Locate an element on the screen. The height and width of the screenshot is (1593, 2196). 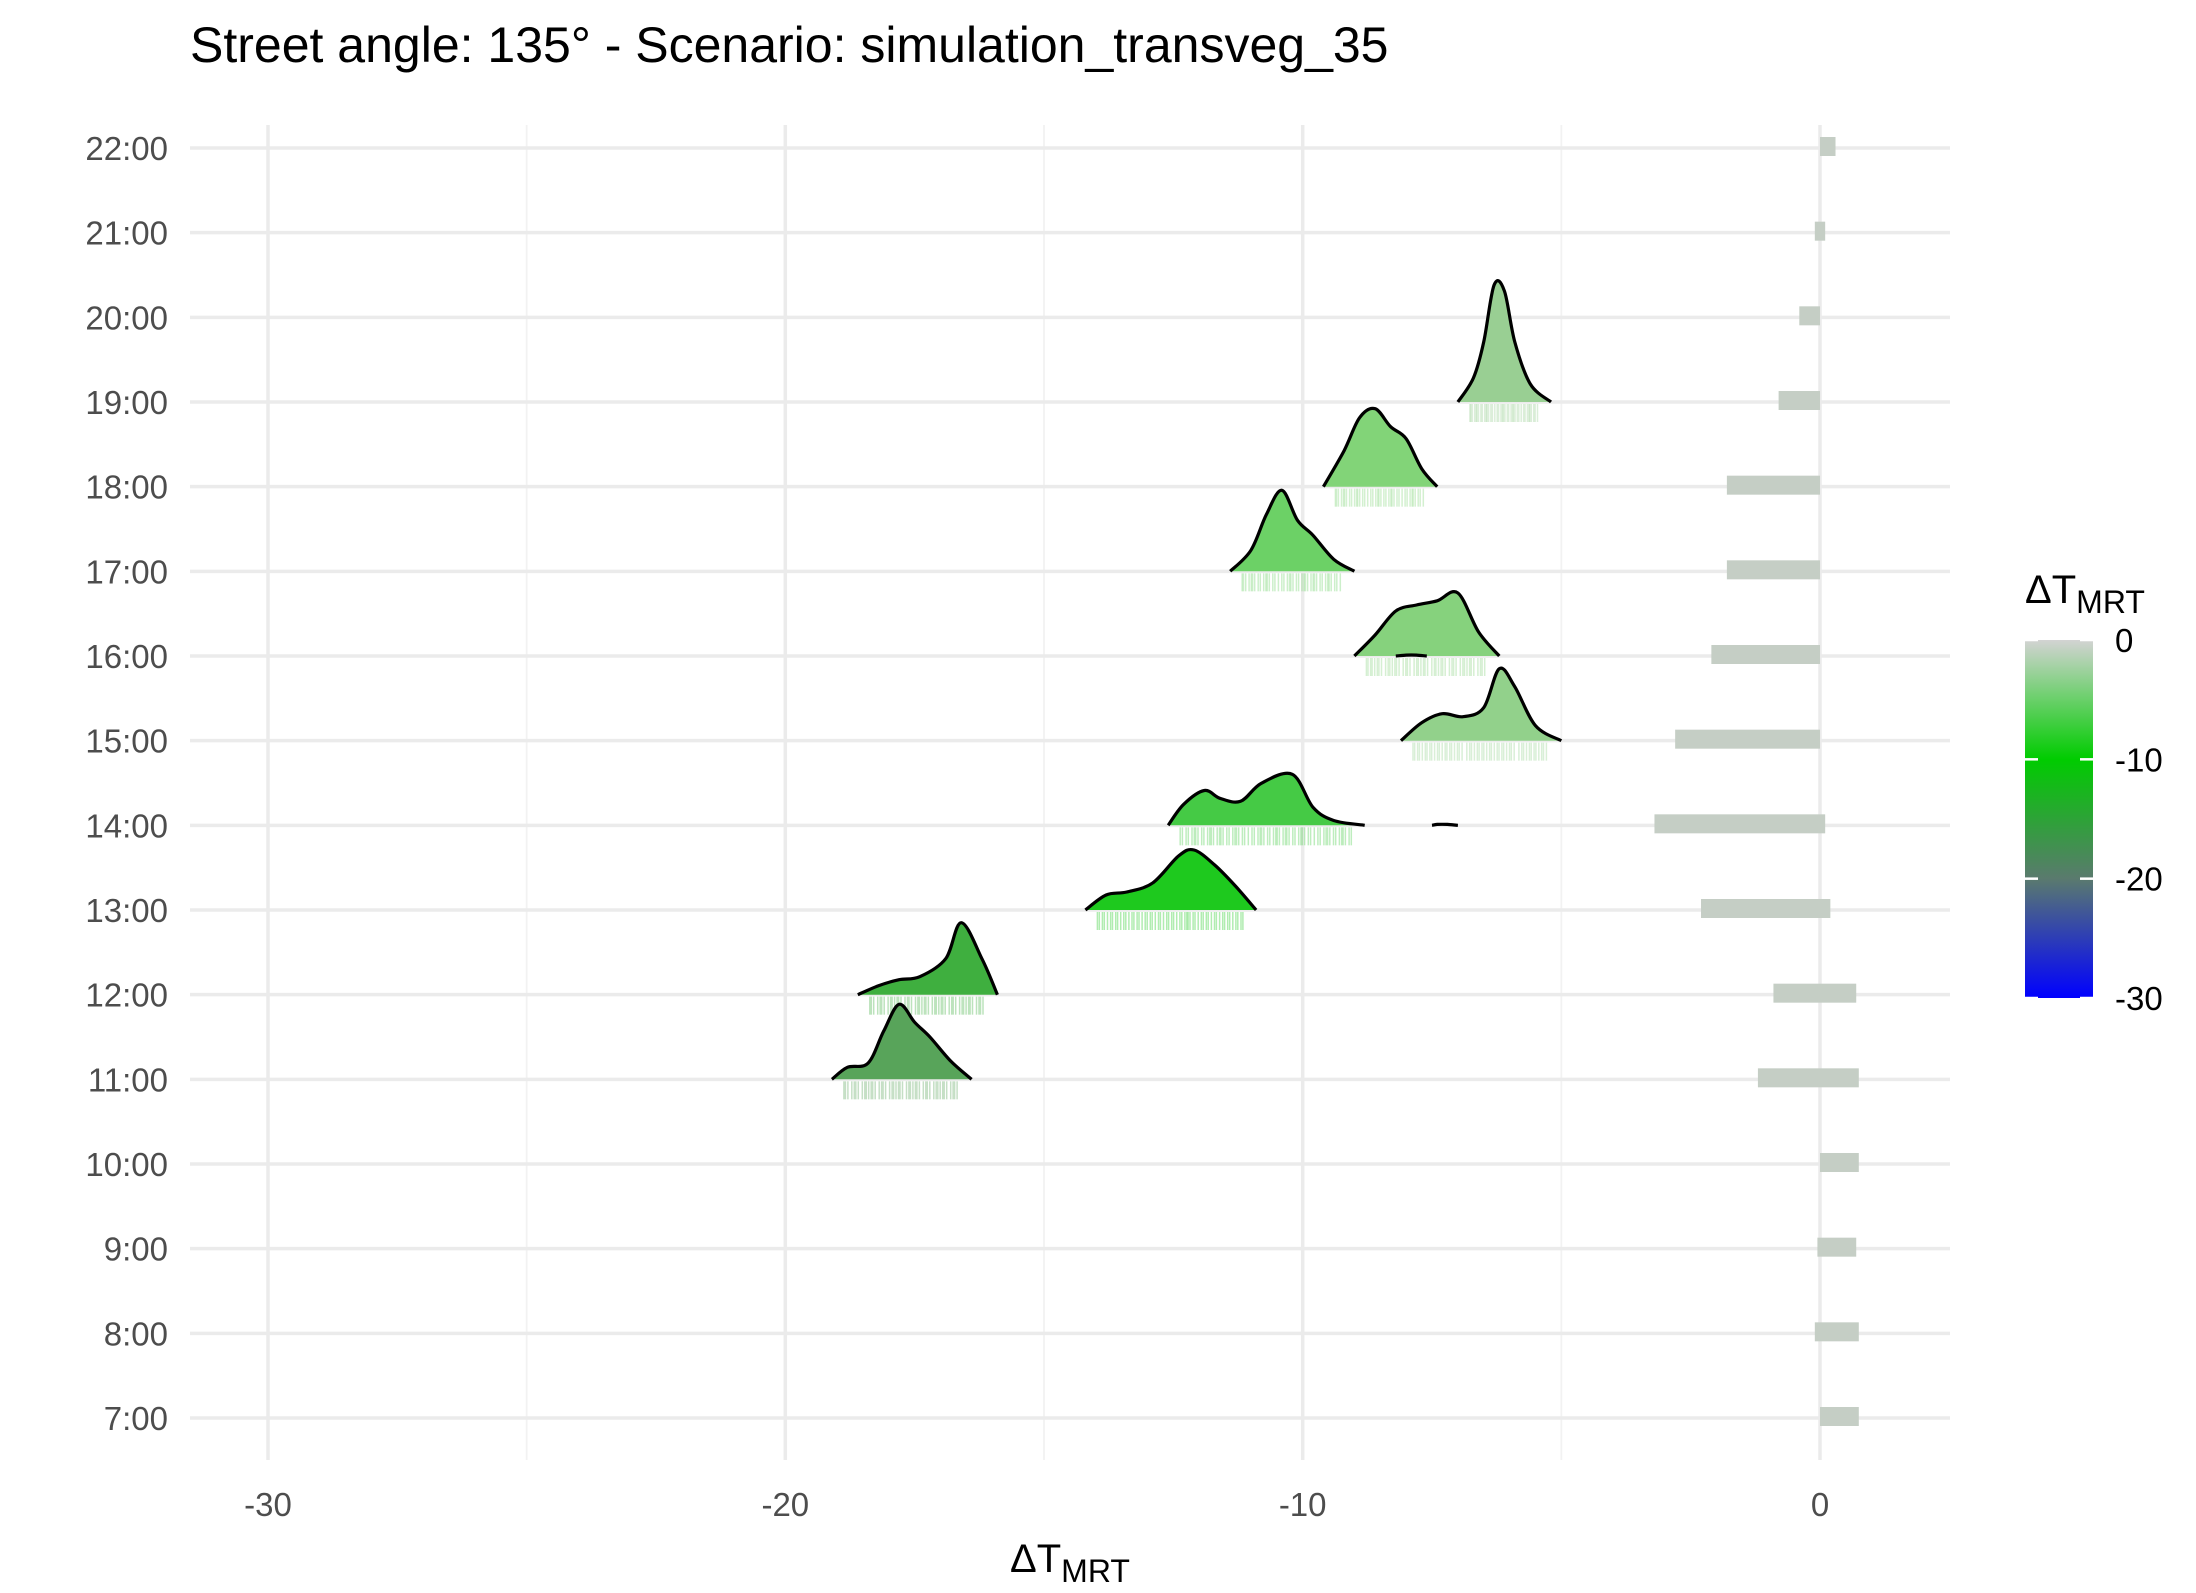
y-tick-label: 12:00 is located at coordinates (126, 995).